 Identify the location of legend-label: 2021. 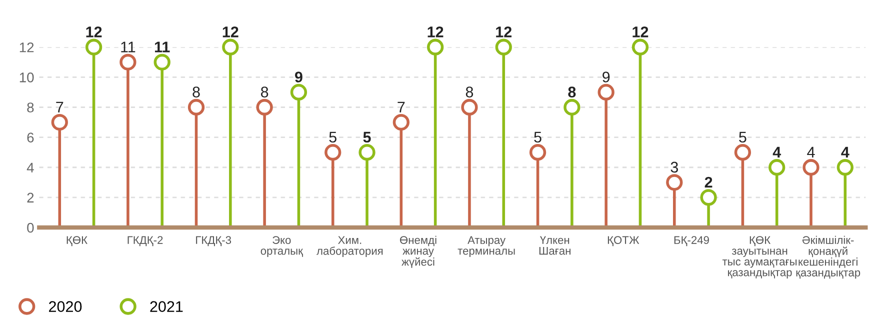
(166, 306).